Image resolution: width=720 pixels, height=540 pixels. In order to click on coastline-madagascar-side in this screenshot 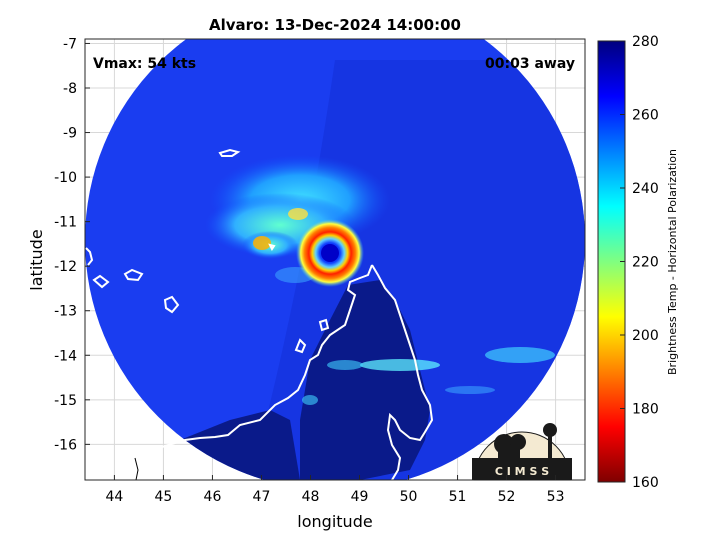, I will do `click(402, 372)`.